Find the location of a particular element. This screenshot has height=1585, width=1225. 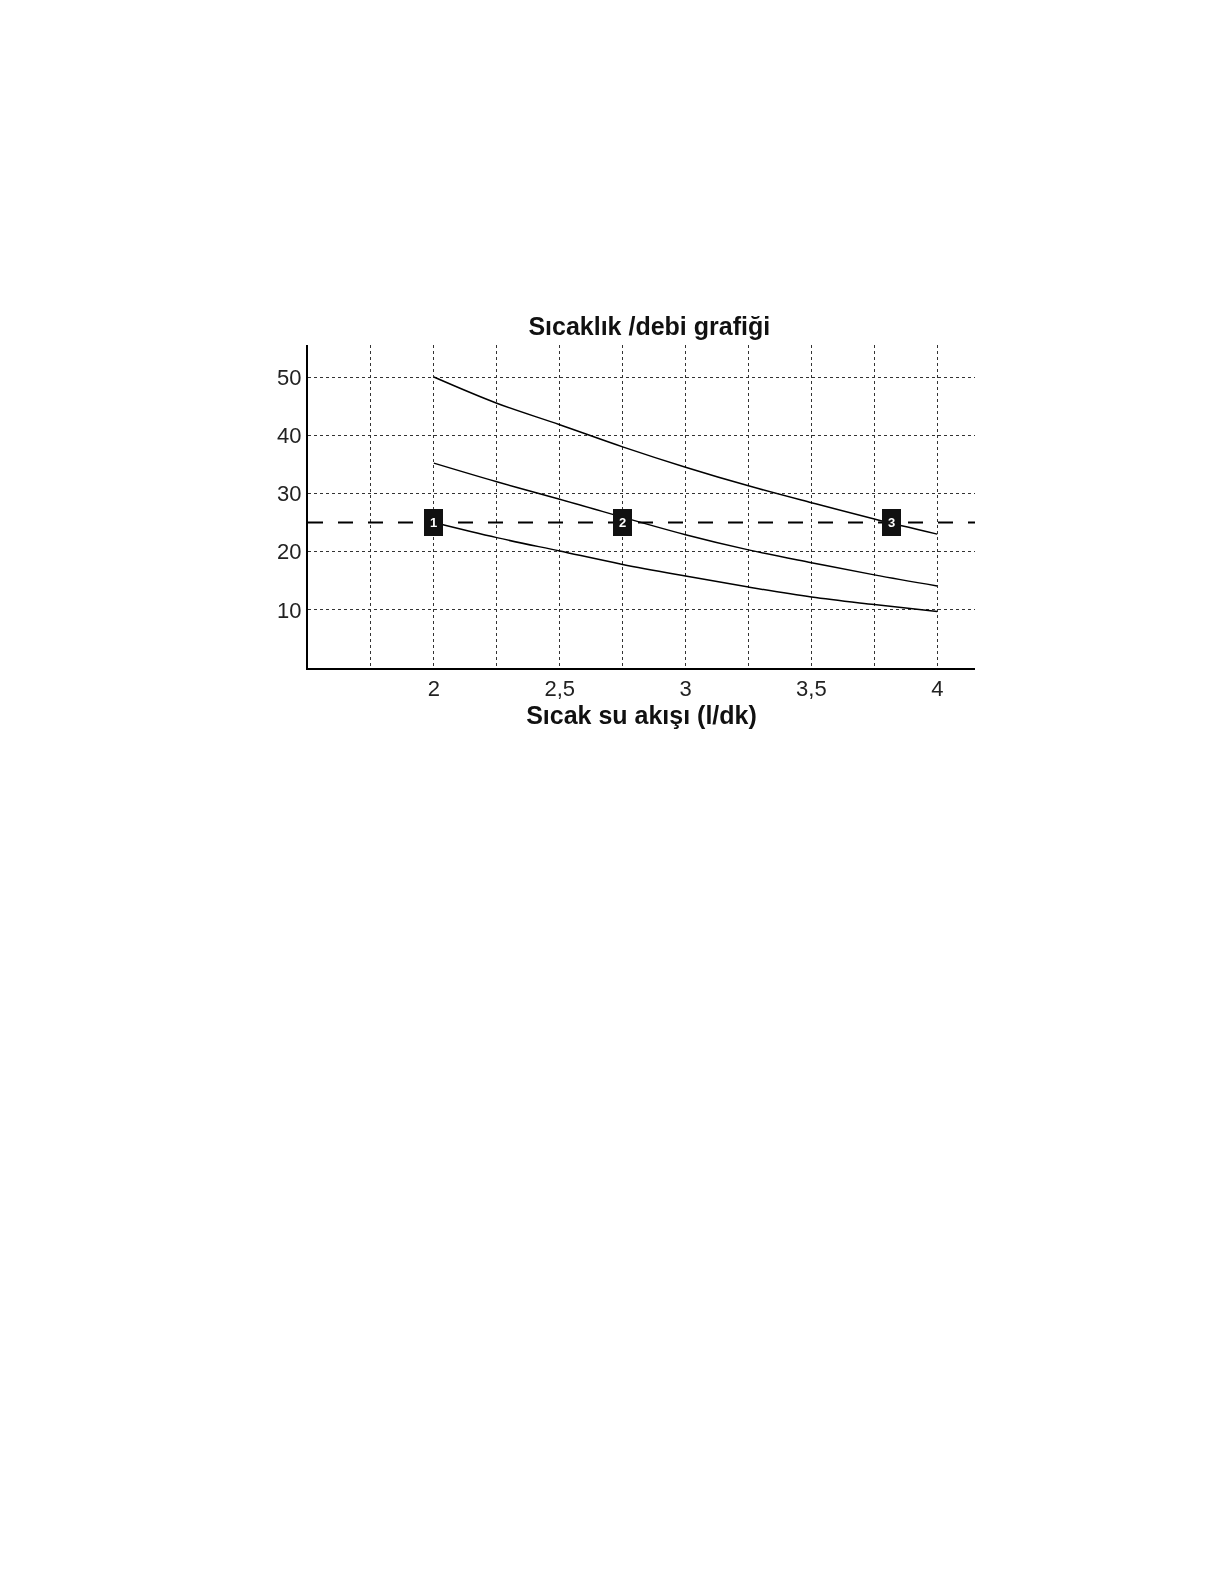

x-axis-title: Sıcak su akışı (l/dk) is located at coordinates (641, 715).